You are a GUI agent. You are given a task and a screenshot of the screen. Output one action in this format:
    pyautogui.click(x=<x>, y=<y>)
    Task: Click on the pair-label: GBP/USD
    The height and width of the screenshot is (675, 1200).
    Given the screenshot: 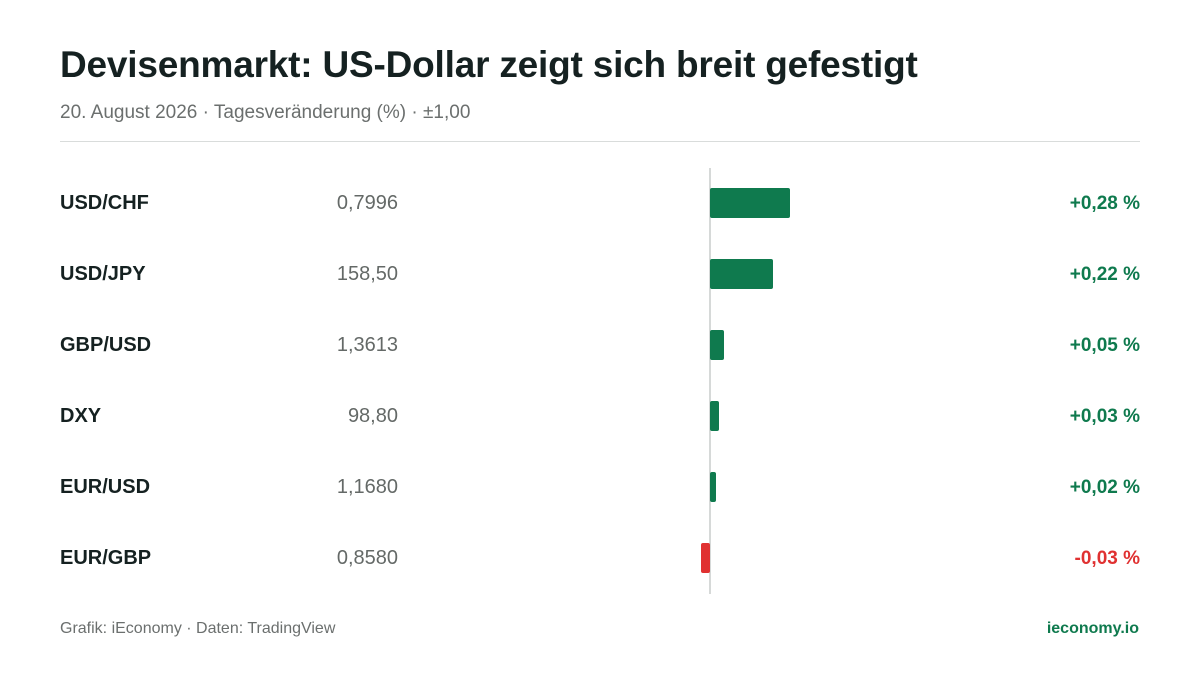 What is the action you would take?
    pyautogui.click(x=106, y=345)
    